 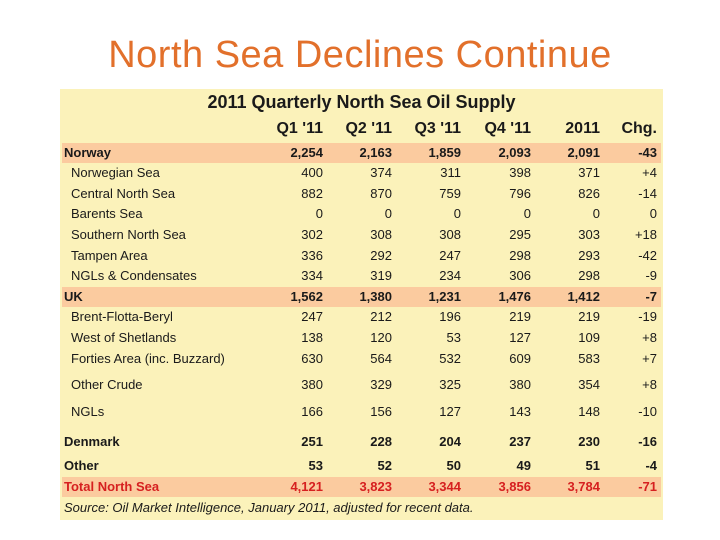 I want to click on row-value: 247, so click(x=450, y=255).